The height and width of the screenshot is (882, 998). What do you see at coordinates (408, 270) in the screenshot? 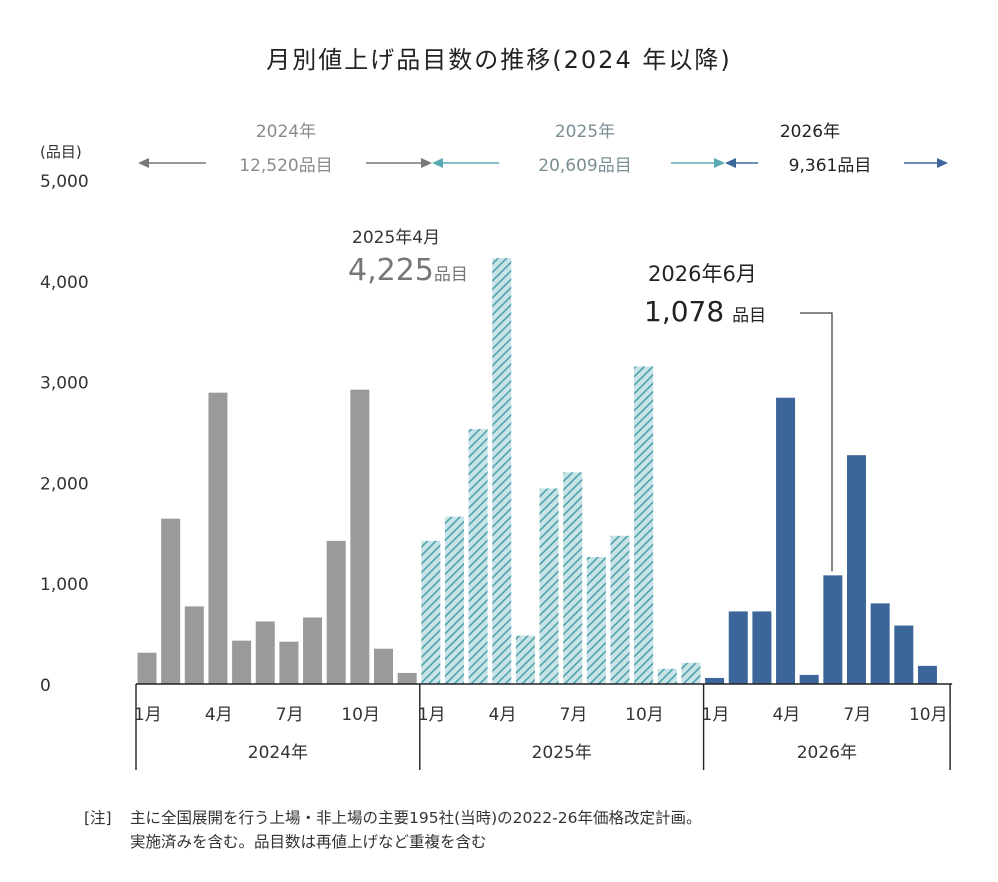
I see `annotation-value: 4,225品目` at bounding box center [408, 270].